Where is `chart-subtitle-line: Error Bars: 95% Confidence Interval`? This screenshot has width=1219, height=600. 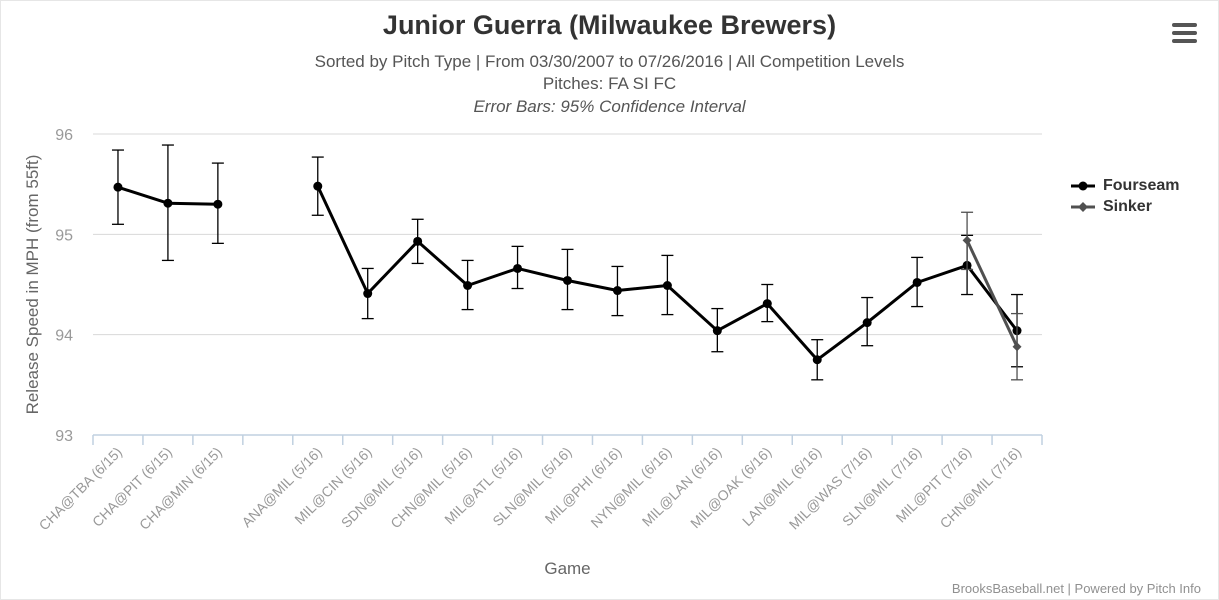 chart-subtitle-line: Error Bars: 95% Confidence Interval is located at coordinates (609, 106).